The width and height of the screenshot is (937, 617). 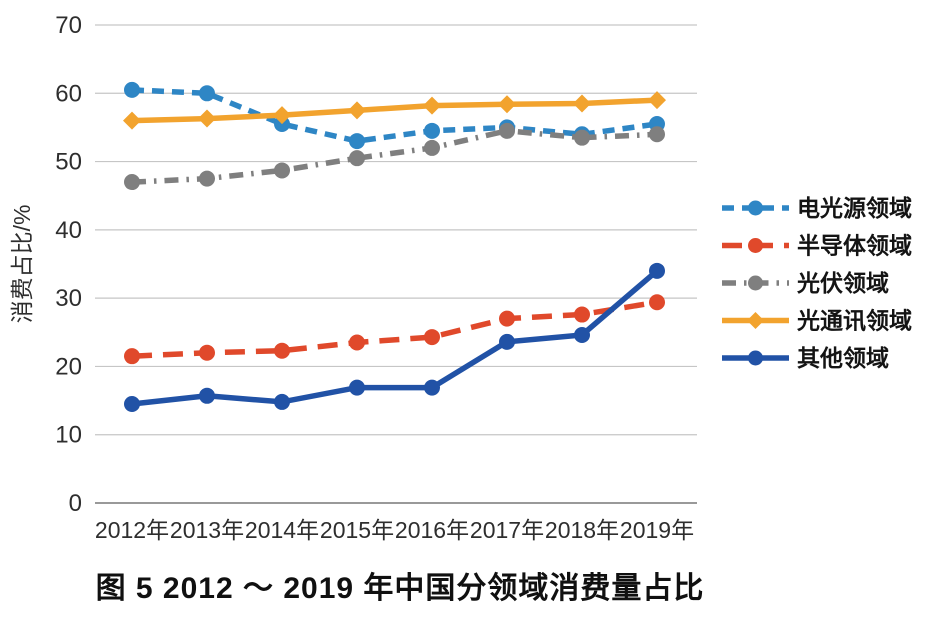 What do you see at coordinates (854, 246) in the screenshot?
I see `legend-item-label: 半导体领域` at bounding box center [854, 246].